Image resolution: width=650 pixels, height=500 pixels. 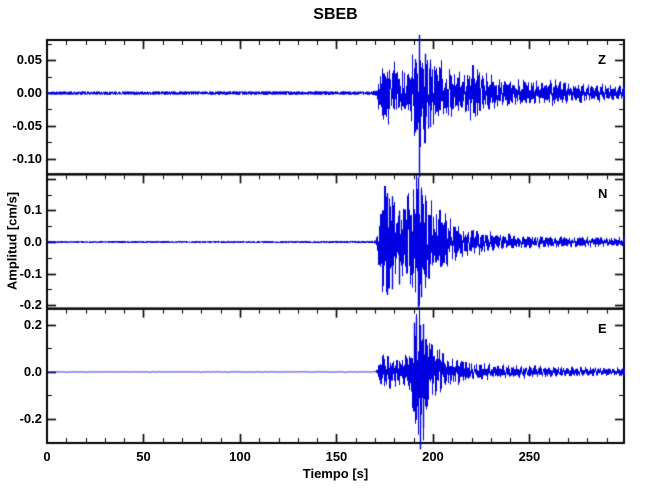 I want to click on chart-title: SBEB, so click(x=335, y=14).